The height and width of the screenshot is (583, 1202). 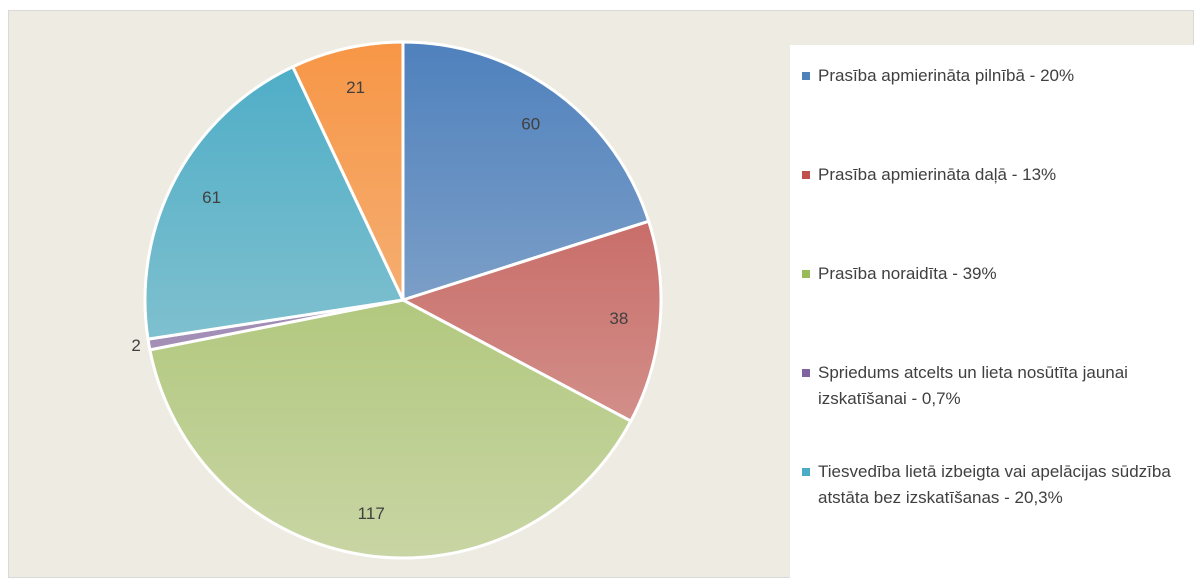 What do you see at coordinates (135, 345) in the screenshot?
I see `data-label: 2` at bounding box center [135, 345].